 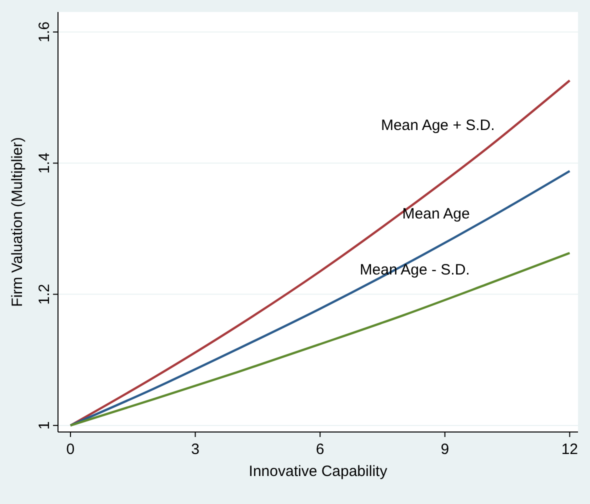 I want to click on x-axis-title: Innovative Capability, so click(x=318, y=471).